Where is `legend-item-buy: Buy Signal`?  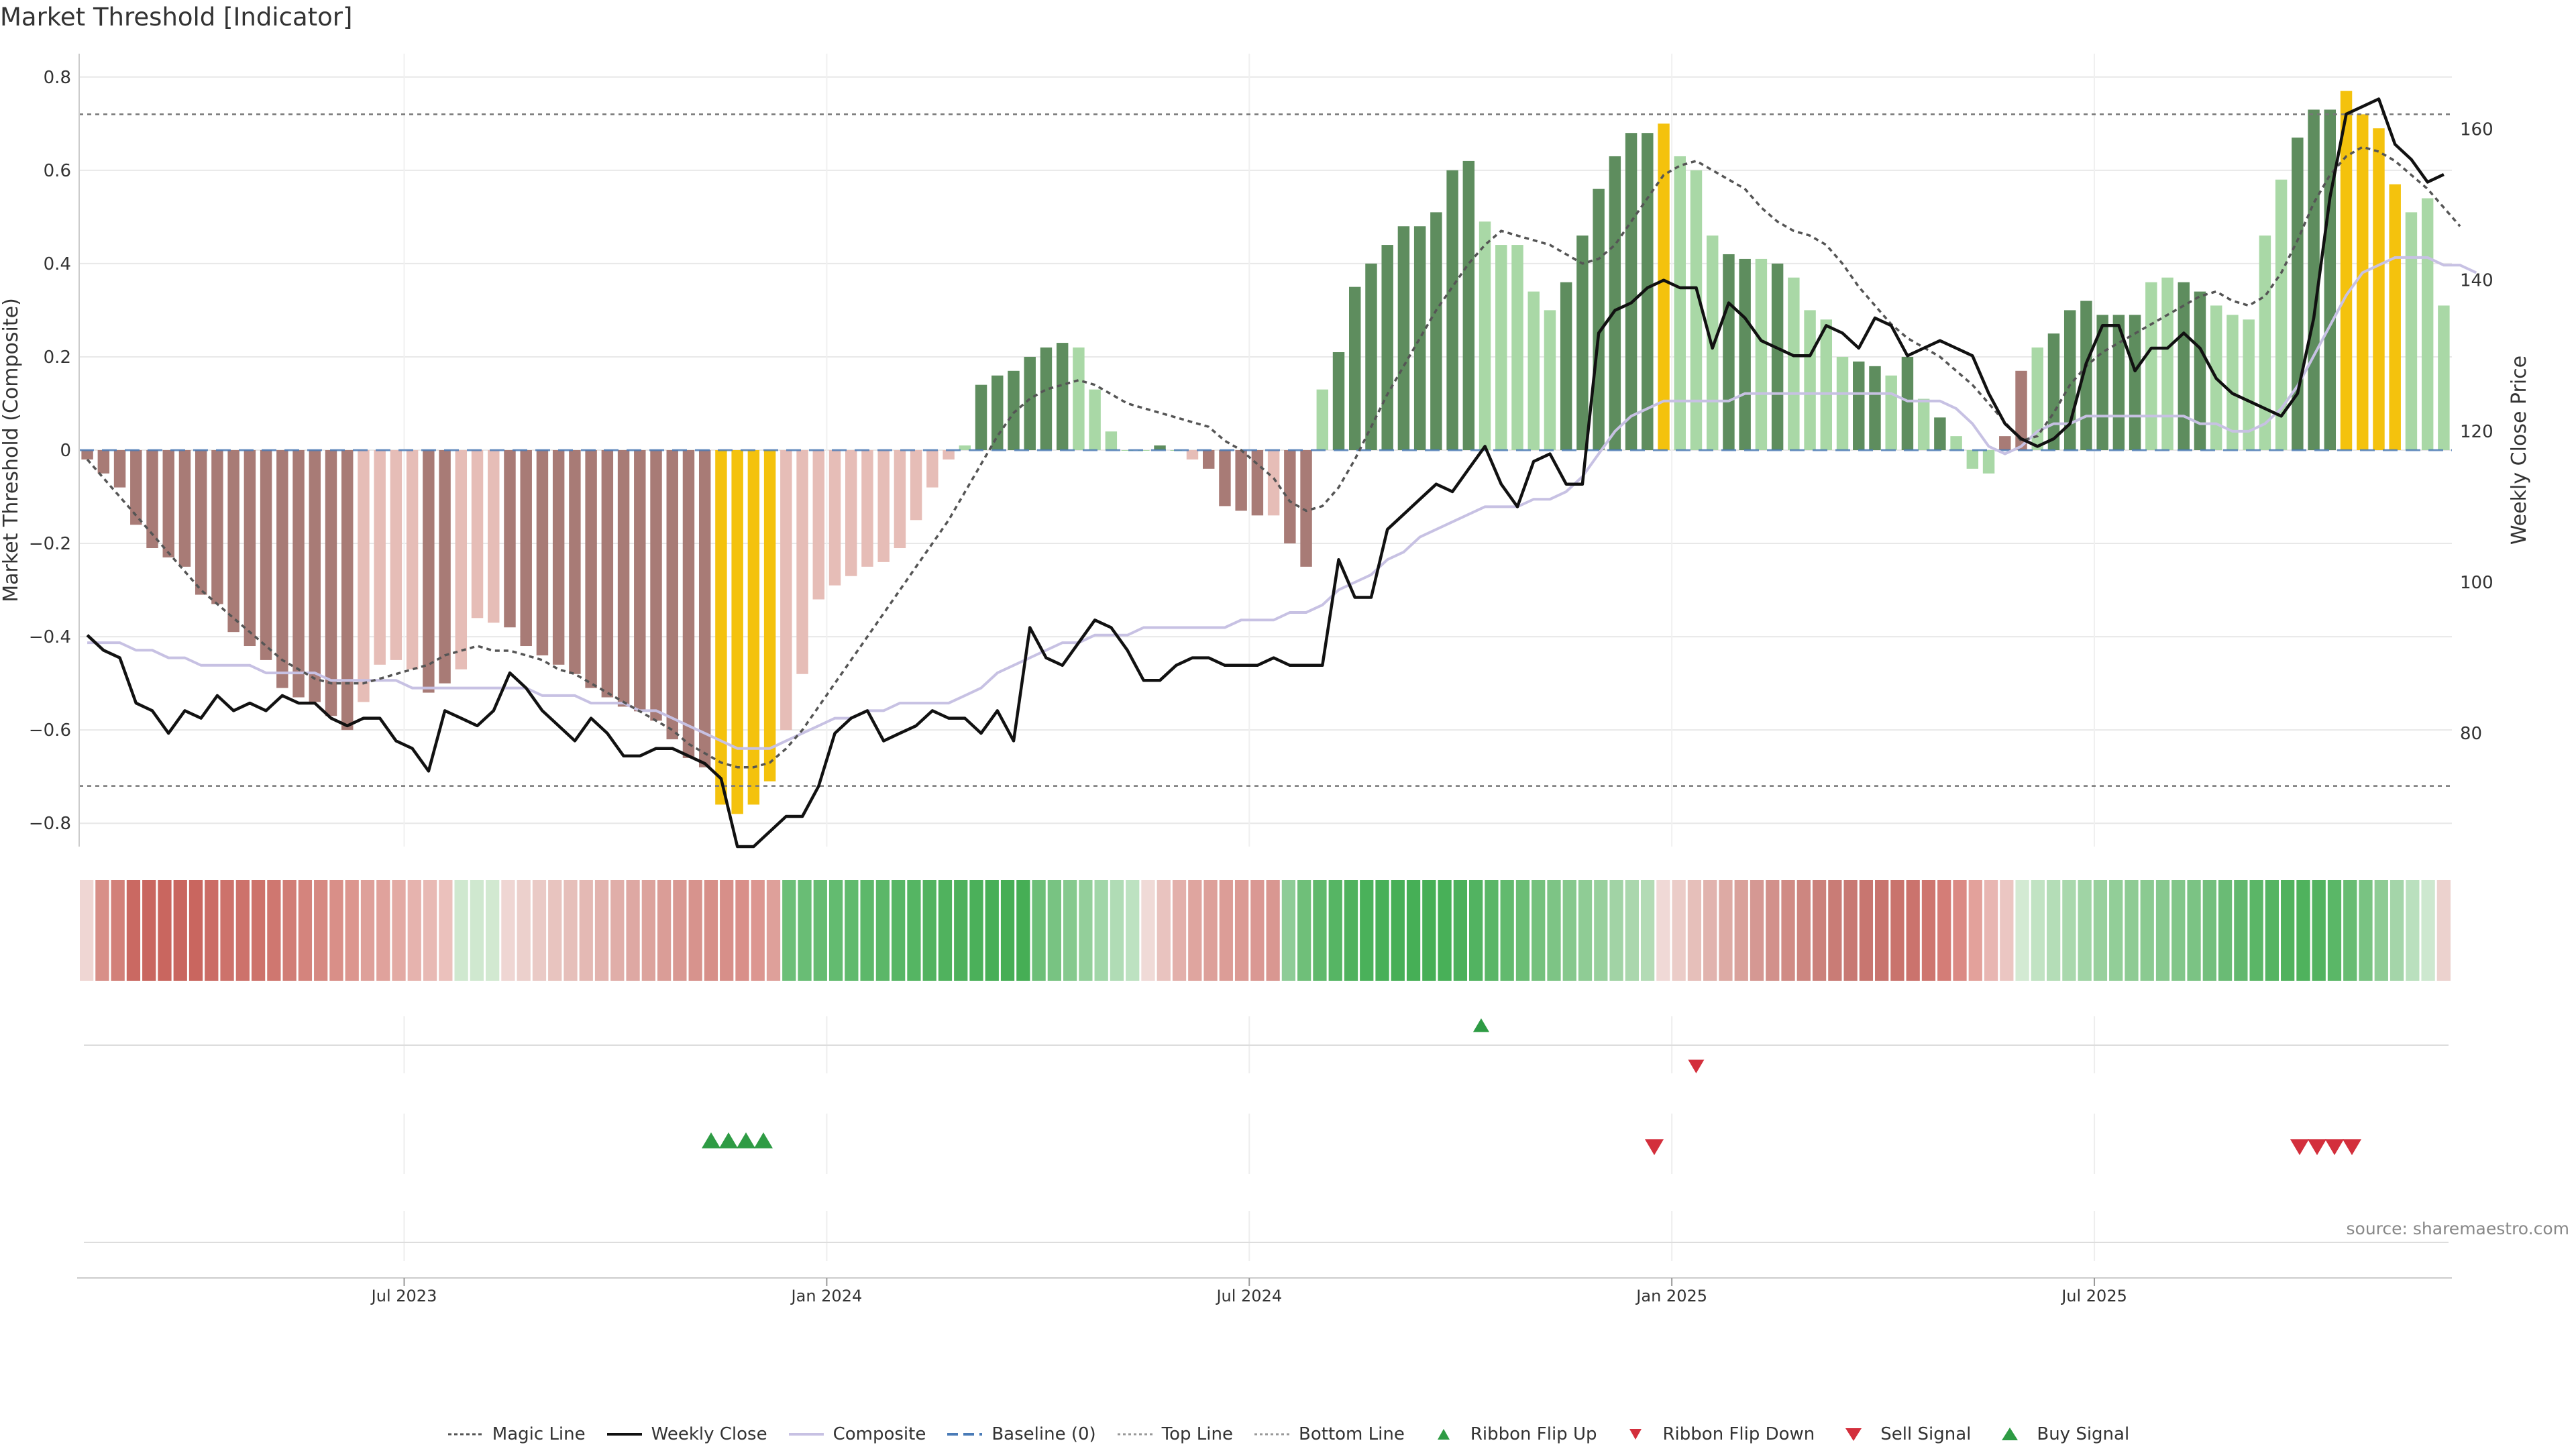 legend-item-buy: Buy Signal is located at coordinates (2060, 1434).